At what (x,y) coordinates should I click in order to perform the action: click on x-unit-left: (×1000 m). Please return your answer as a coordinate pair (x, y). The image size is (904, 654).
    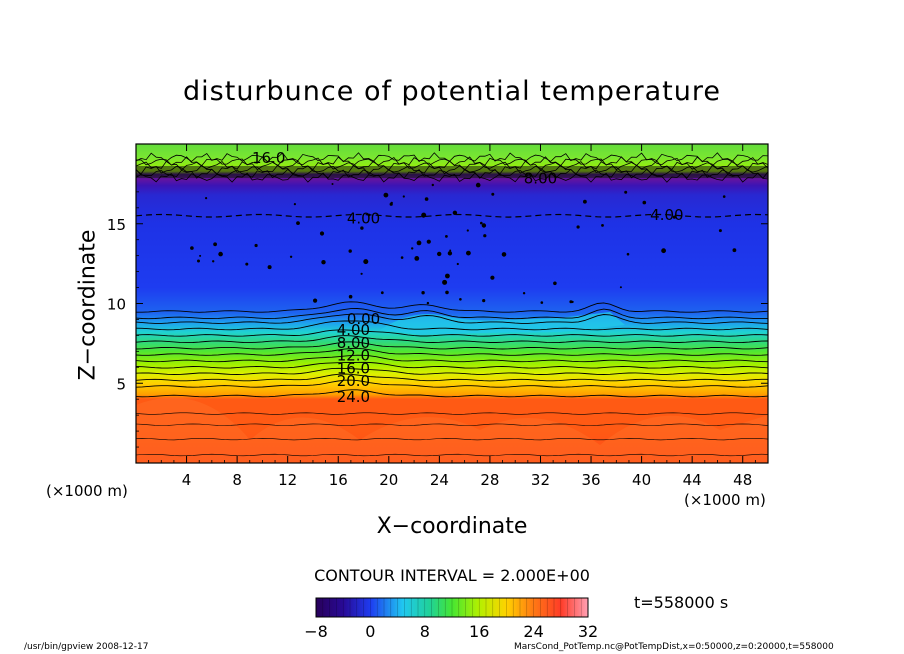
    Looking at the image, I should click on (87, 491).